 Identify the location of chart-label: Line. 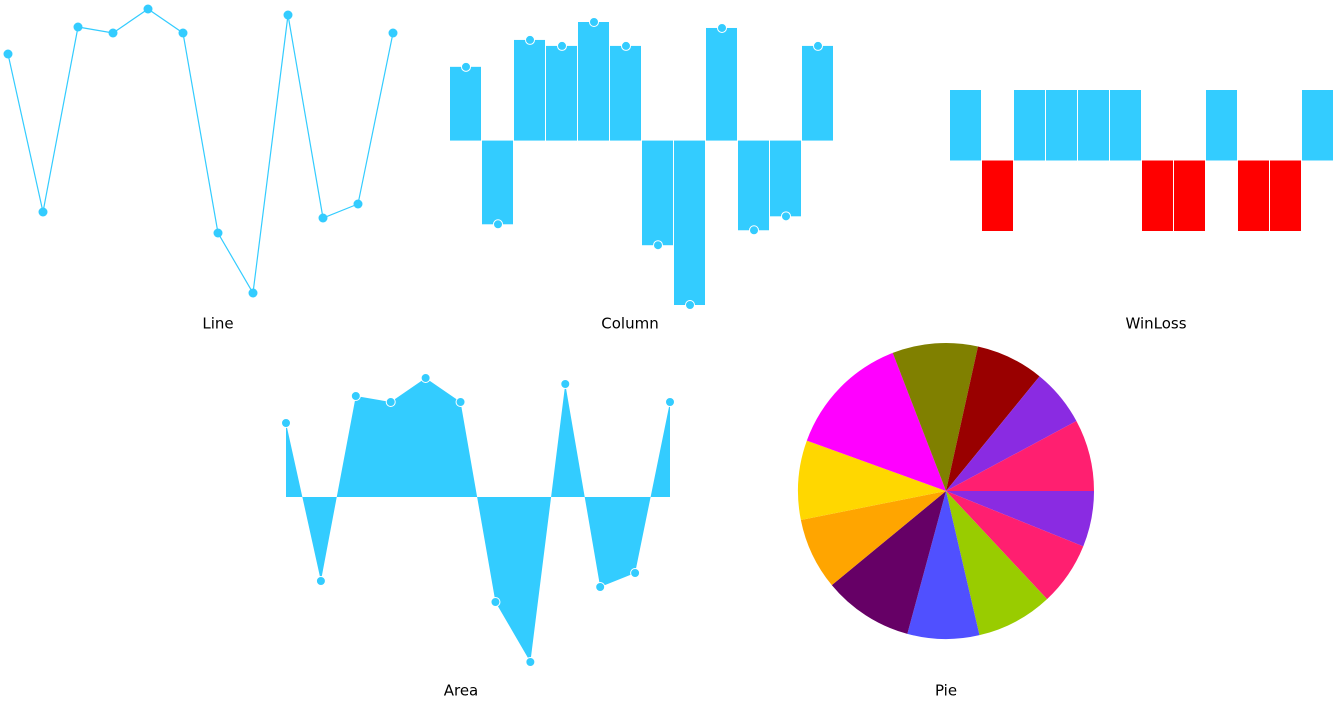
(217, 324).